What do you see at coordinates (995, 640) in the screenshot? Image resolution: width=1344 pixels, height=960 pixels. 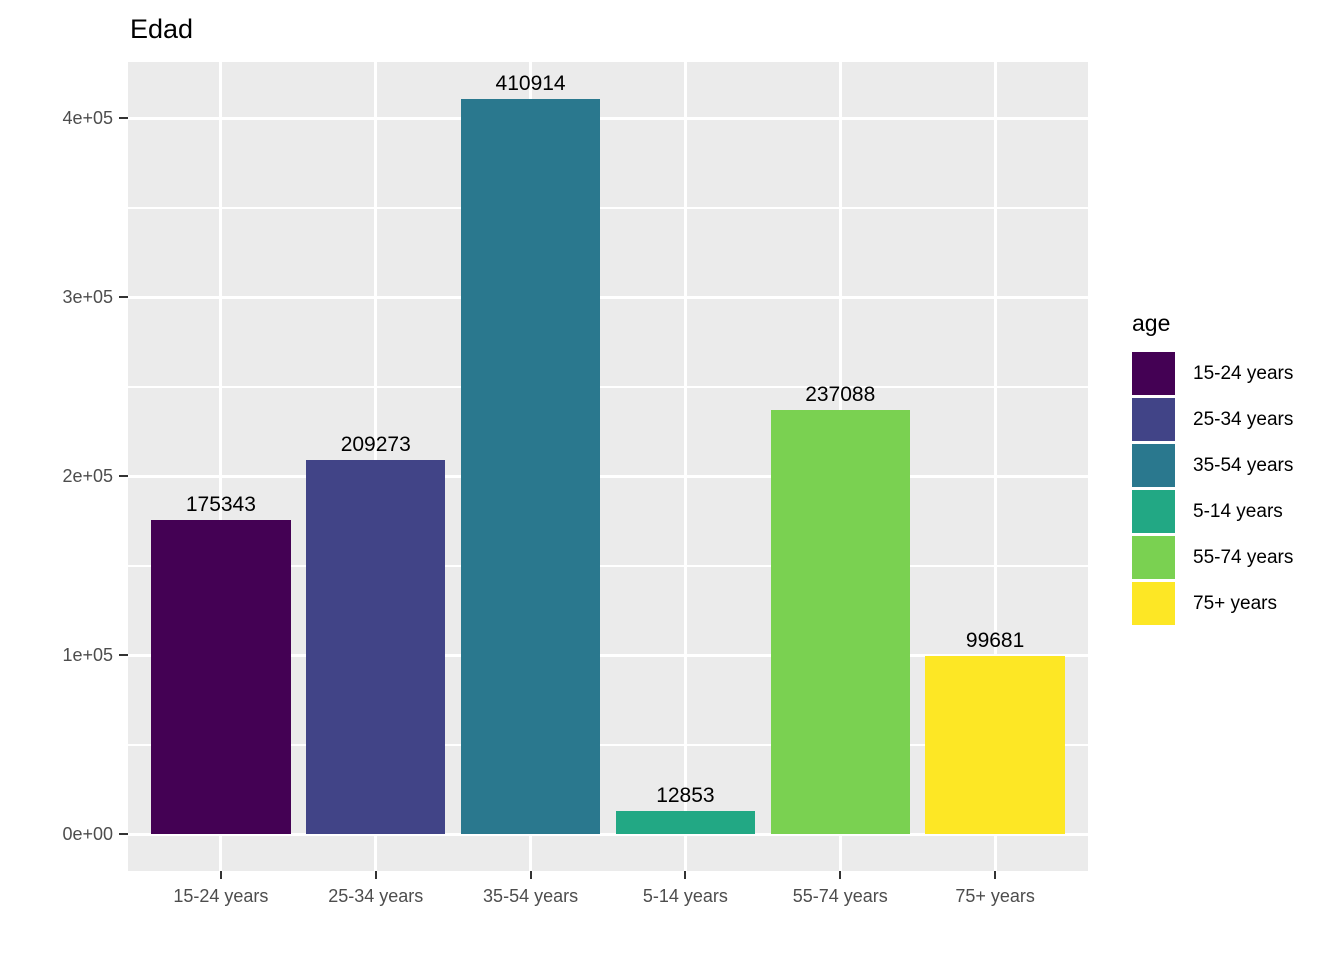 I see `bar-value-label: 99681` at bounding box center [995, 640].